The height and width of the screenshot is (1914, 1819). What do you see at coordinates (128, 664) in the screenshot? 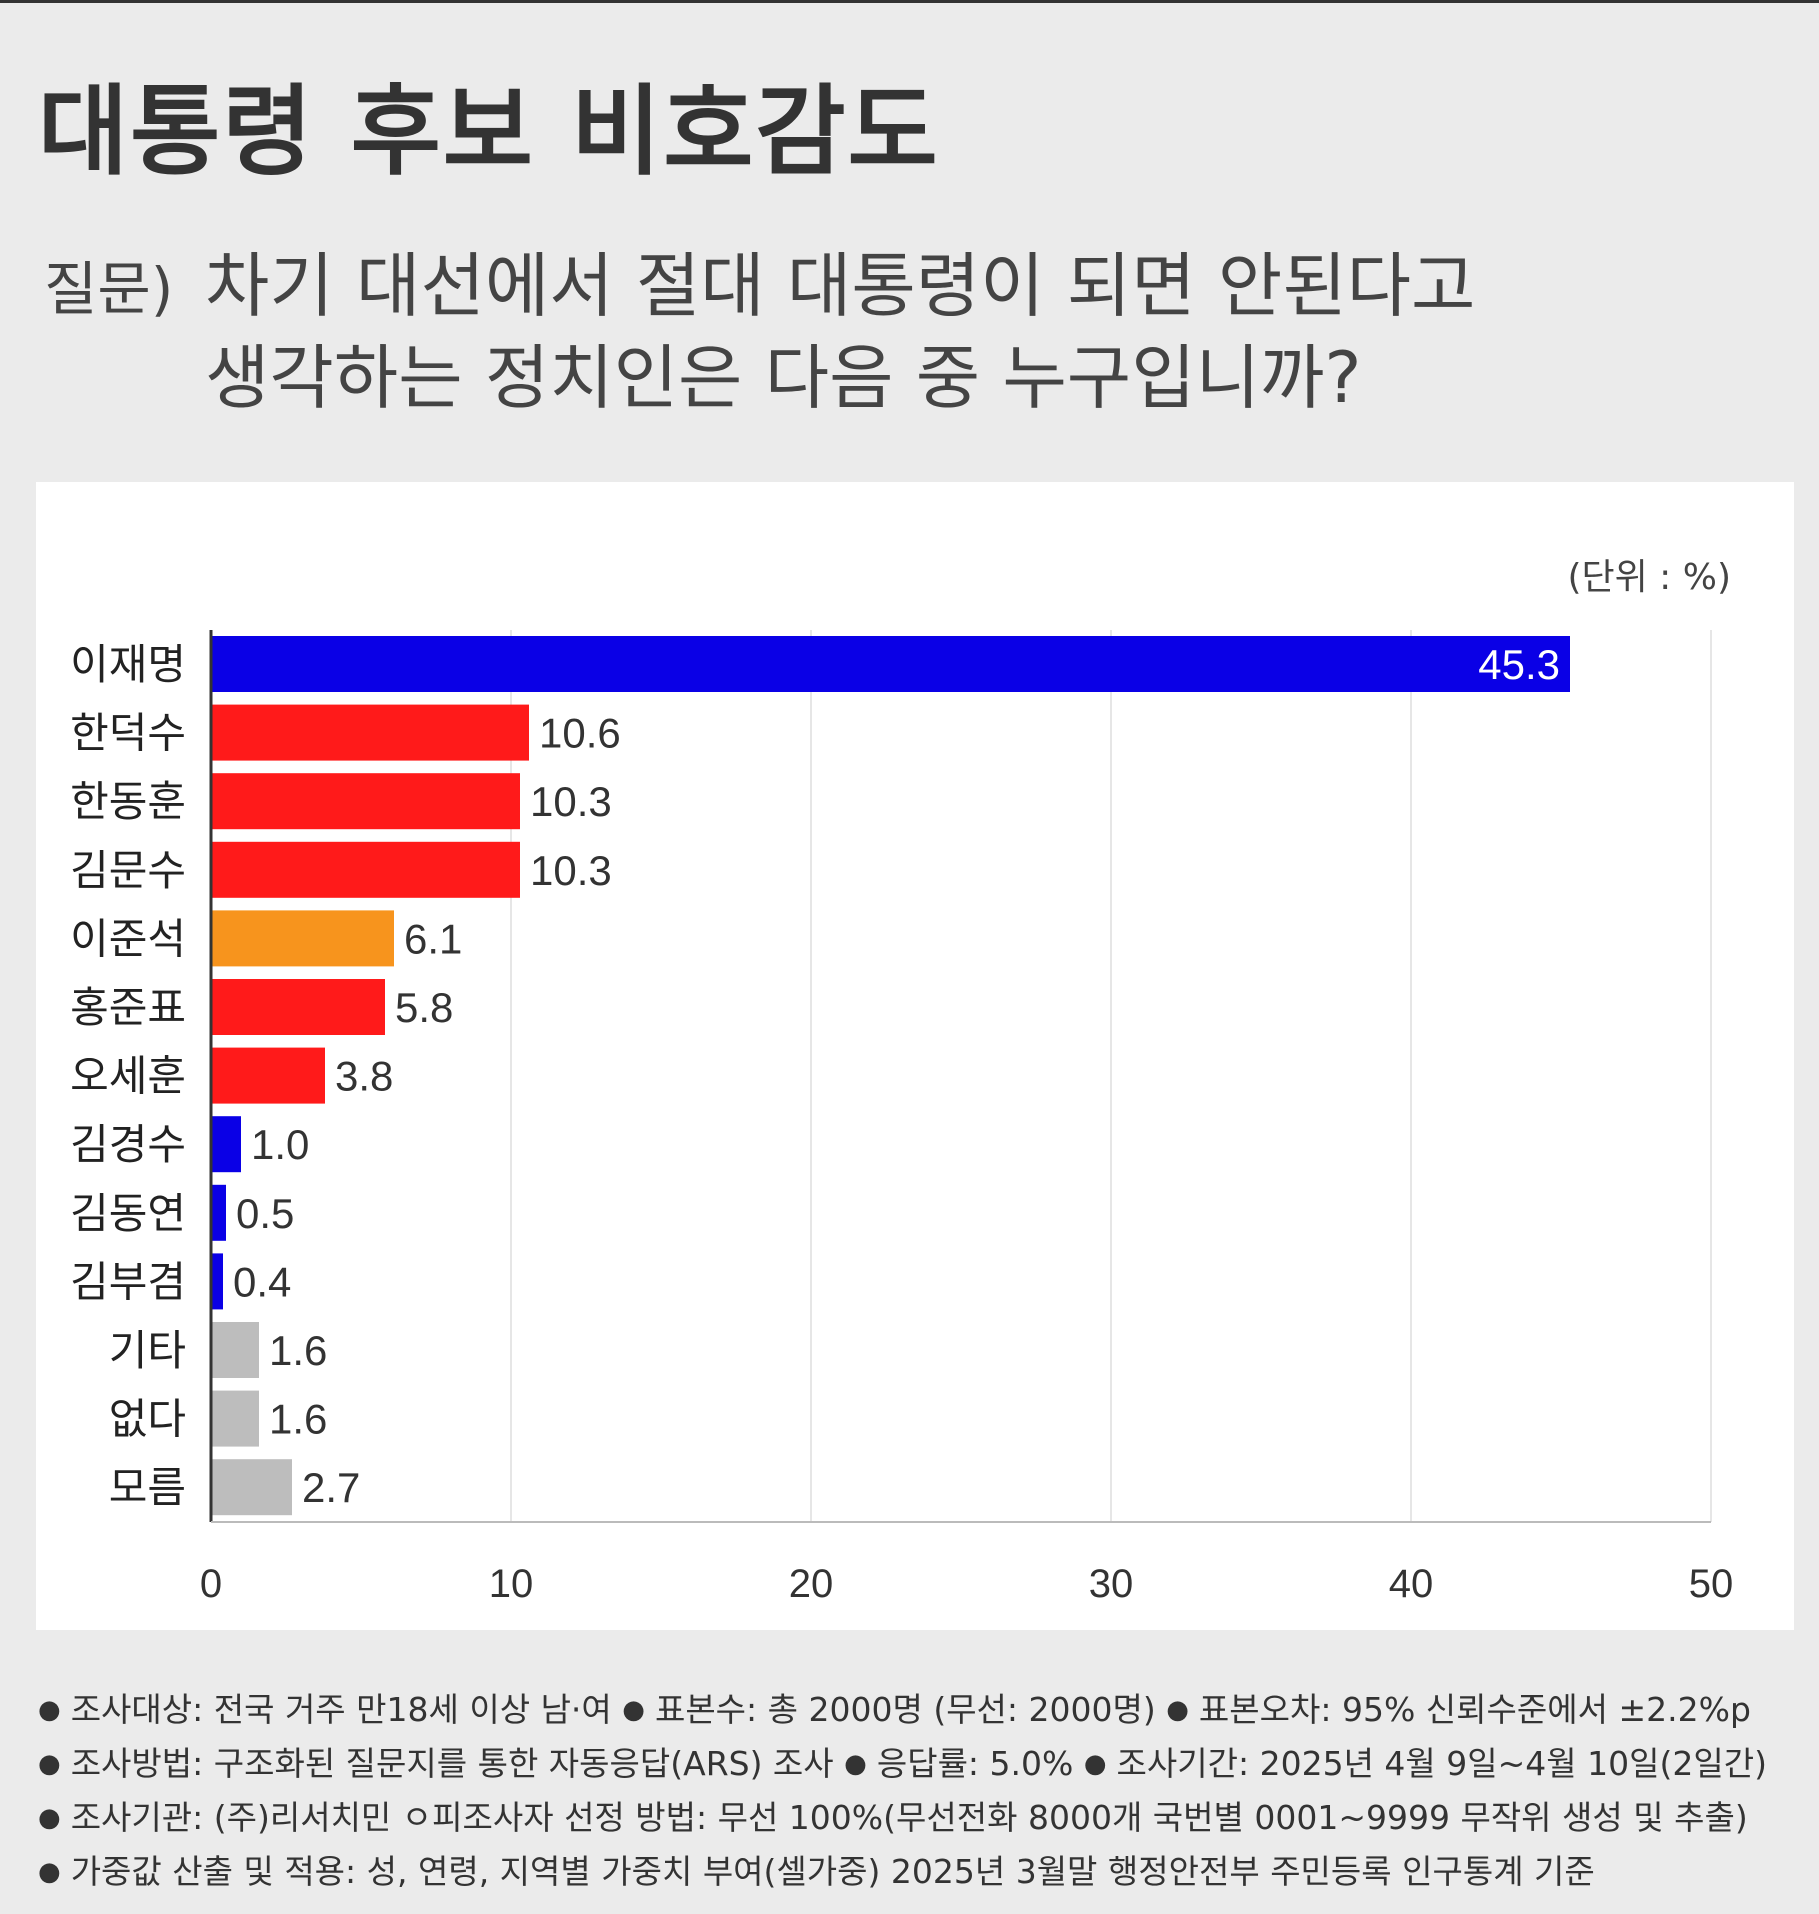
I see `category-label: 이재명` at bounding box center [128, 664].